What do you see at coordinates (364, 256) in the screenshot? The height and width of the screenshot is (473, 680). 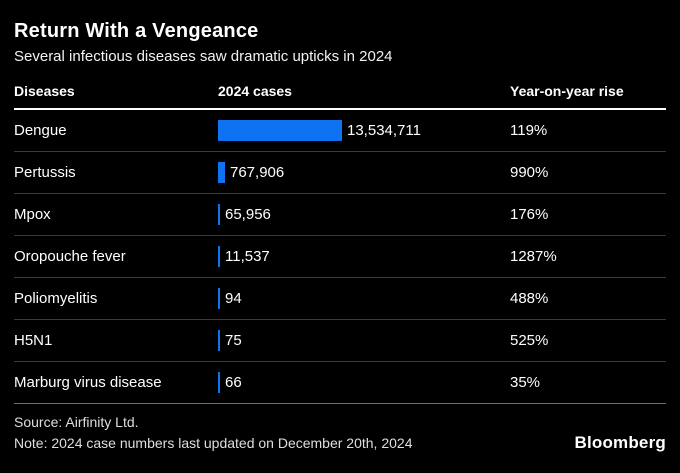 I see `cases-cell: 11,537` at bounding box center [364, 256].